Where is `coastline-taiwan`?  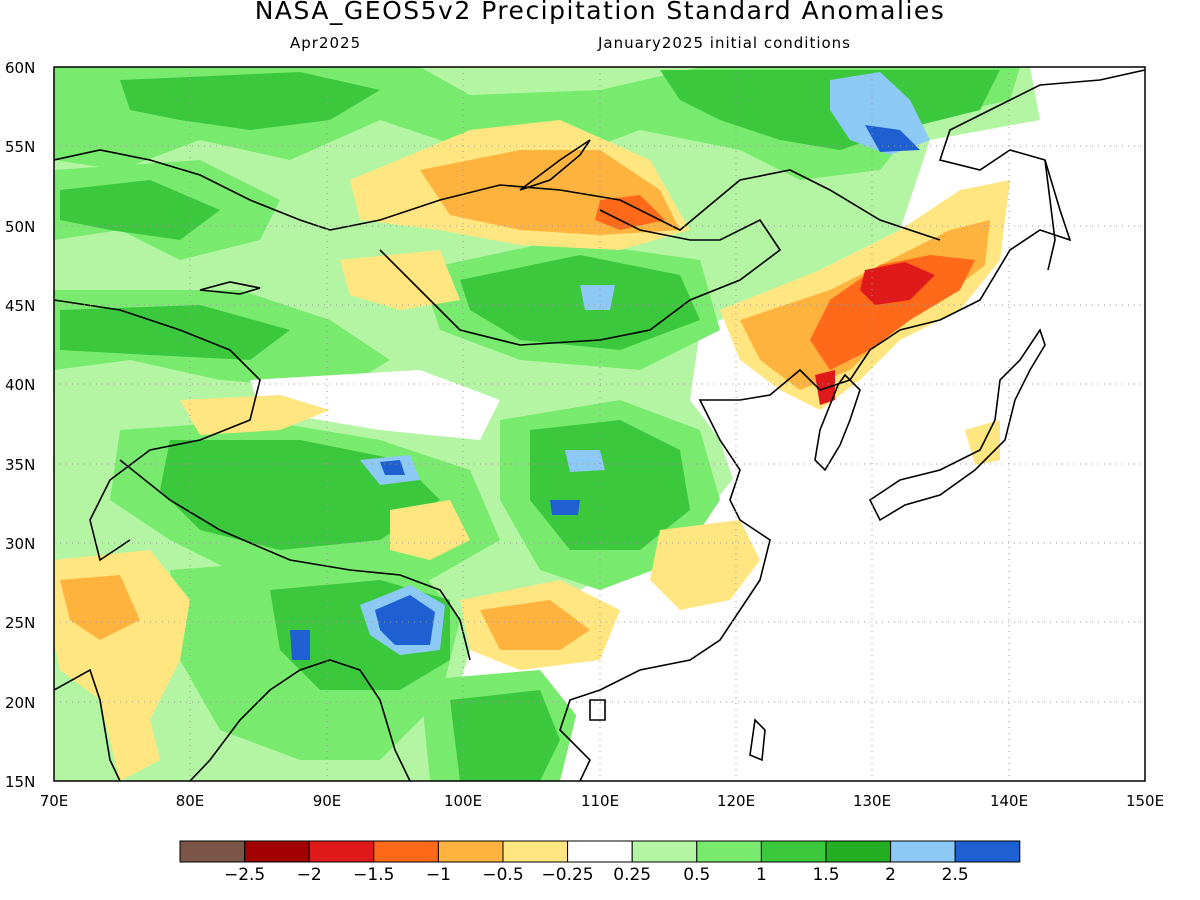 coastline-taiwan is located at coordinates (757, 740).